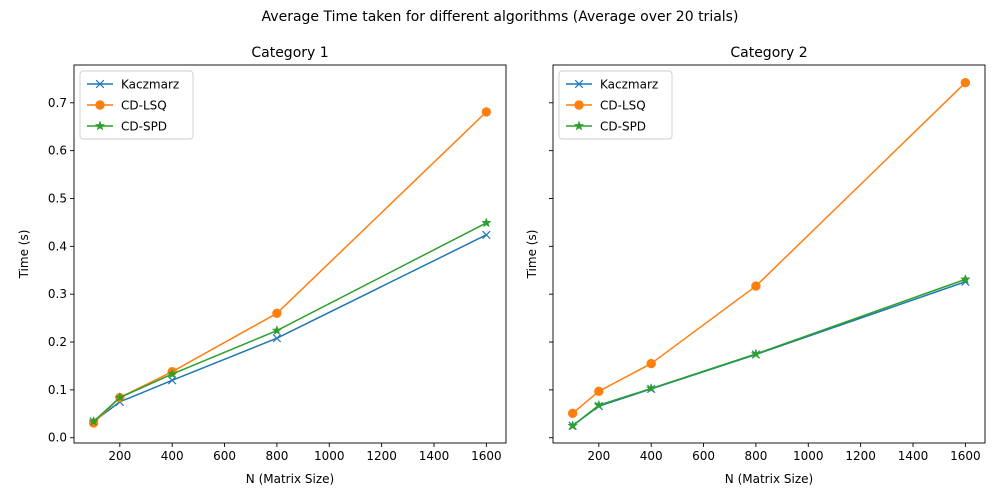  Describe the element at coordinates (57, 246) in the screenshot. I see `y-tick-label: 0.4` at that location.